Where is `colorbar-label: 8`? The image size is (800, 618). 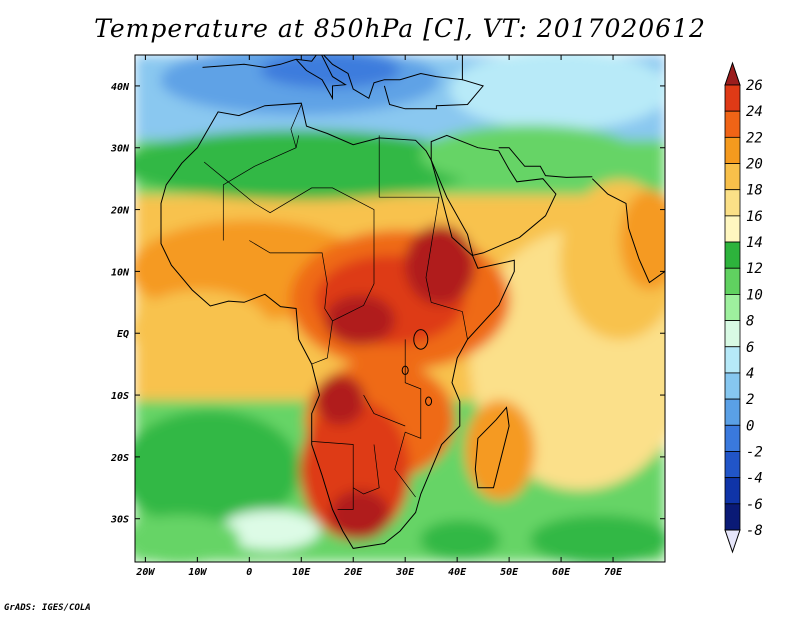
colorbar-label: 8 is located at coordinates (750, 322).